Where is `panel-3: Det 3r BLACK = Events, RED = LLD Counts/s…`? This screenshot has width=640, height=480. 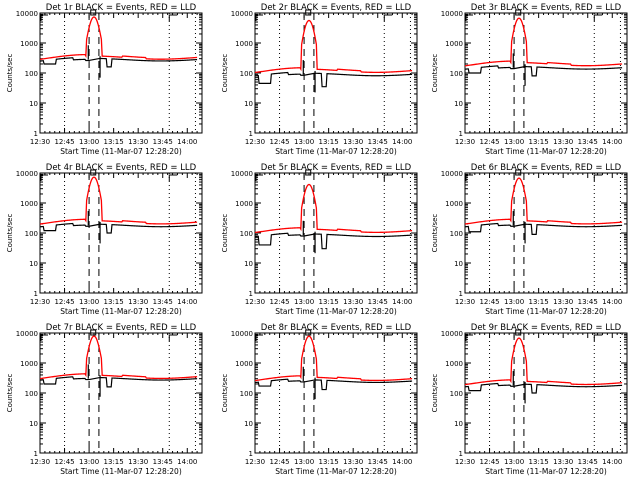 panel-3: Det 3r BLACK = Events, RED = LLD Counts/s… is located at coordinates (529, 79).